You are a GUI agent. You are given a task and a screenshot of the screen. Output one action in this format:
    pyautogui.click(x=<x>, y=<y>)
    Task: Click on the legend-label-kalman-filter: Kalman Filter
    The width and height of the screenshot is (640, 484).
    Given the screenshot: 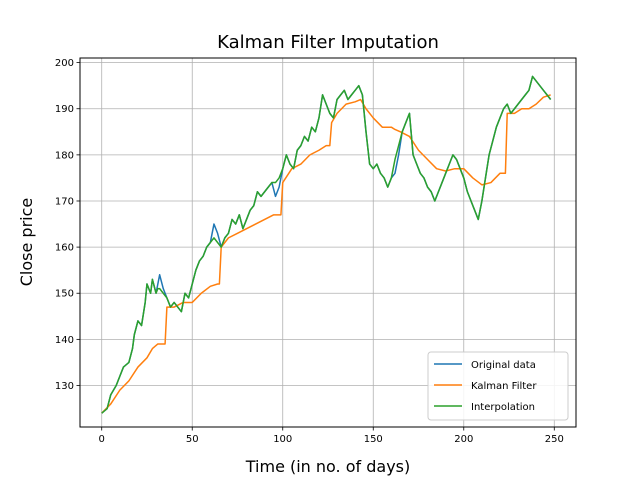 What is the action you would take?
    pyautogui.click(x=504, y=386)
    